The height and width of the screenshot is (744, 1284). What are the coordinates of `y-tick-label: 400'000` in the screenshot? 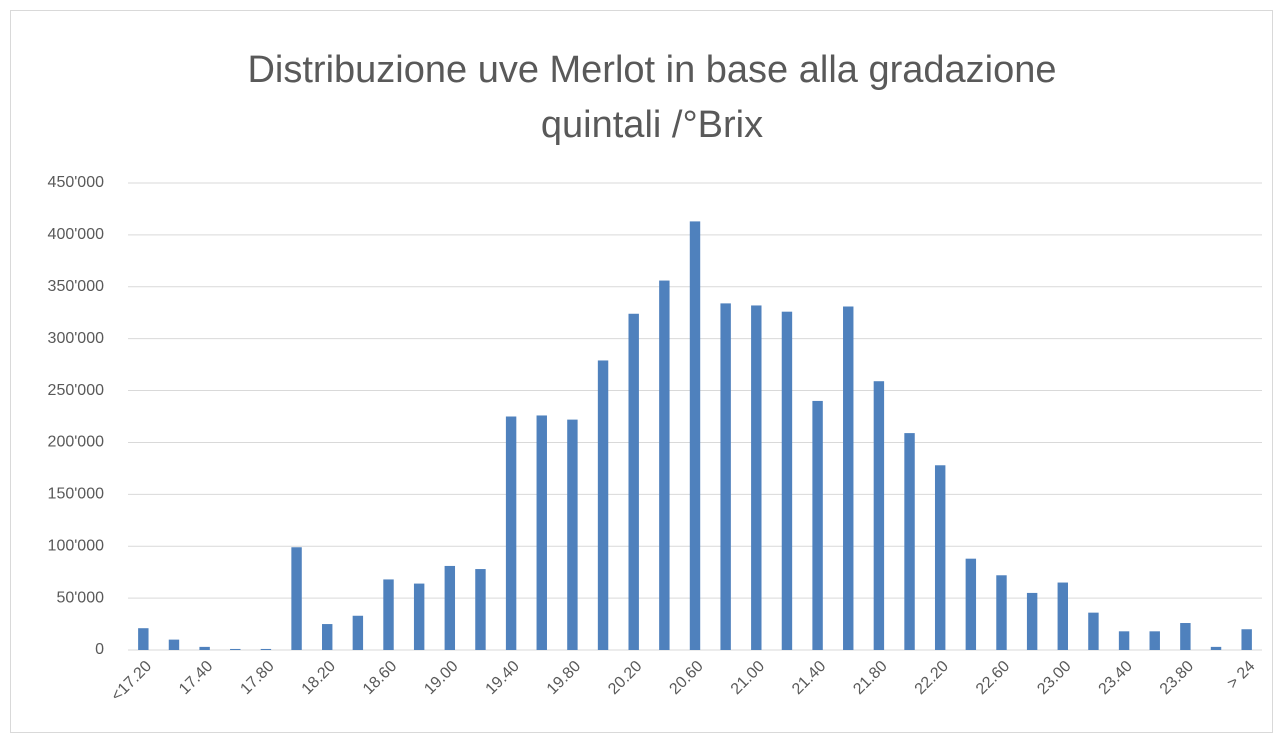 It's located at (76, 234).